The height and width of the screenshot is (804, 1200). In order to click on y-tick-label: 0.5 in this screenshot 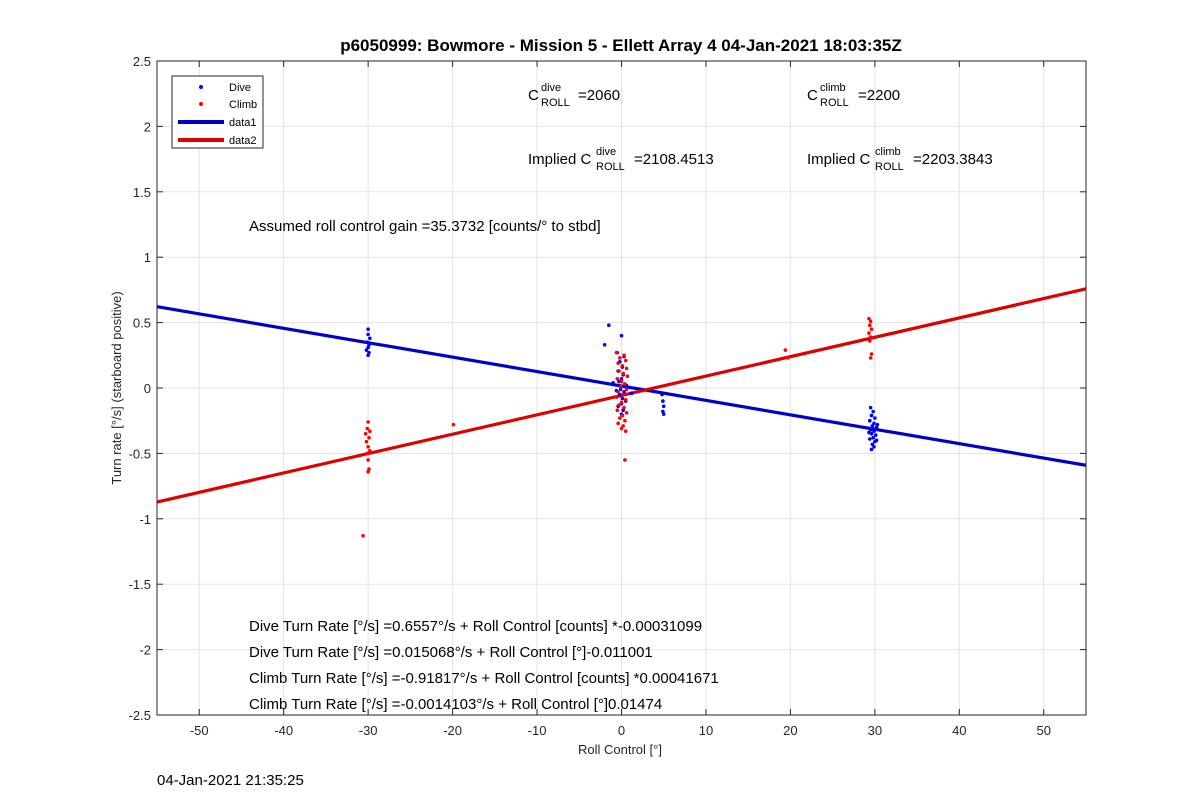, I will do `click(142, 323)`.